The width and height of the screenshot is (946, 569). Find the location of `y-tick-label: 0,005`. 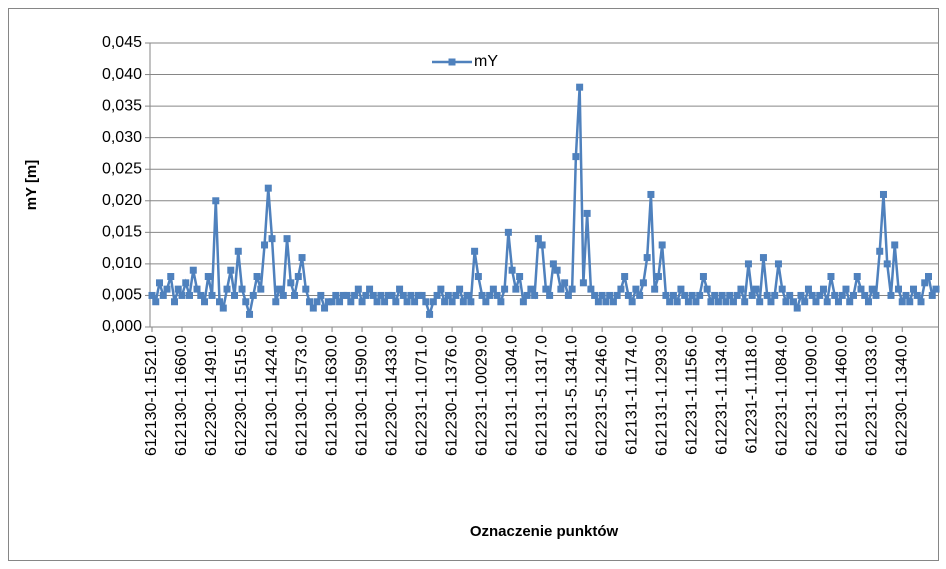

y-tick-label: 0,005 is located at coordinates (122, 295).